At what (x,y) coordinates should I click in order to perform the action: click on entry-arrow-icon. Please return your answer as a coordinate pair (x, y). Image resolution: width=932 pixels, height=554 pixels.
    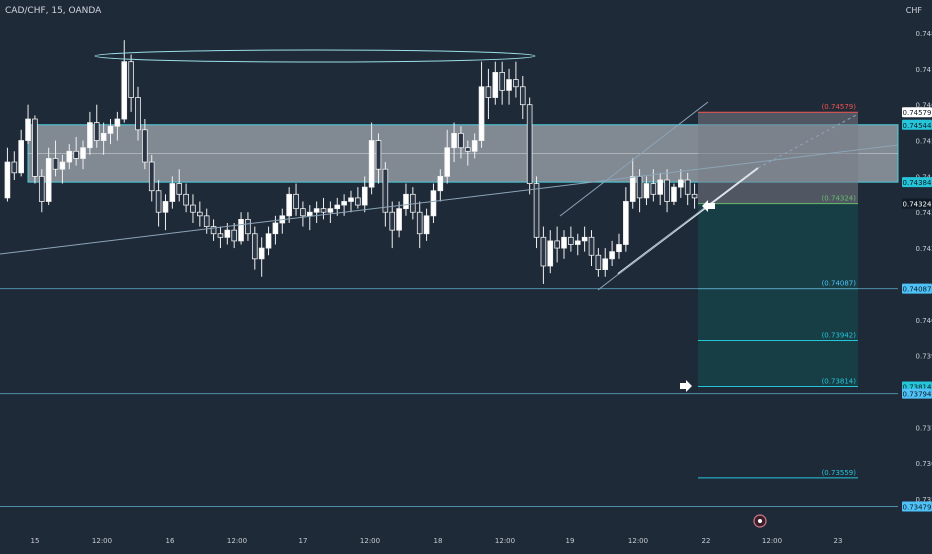
    Looking at the image, I should click on (708, 206).